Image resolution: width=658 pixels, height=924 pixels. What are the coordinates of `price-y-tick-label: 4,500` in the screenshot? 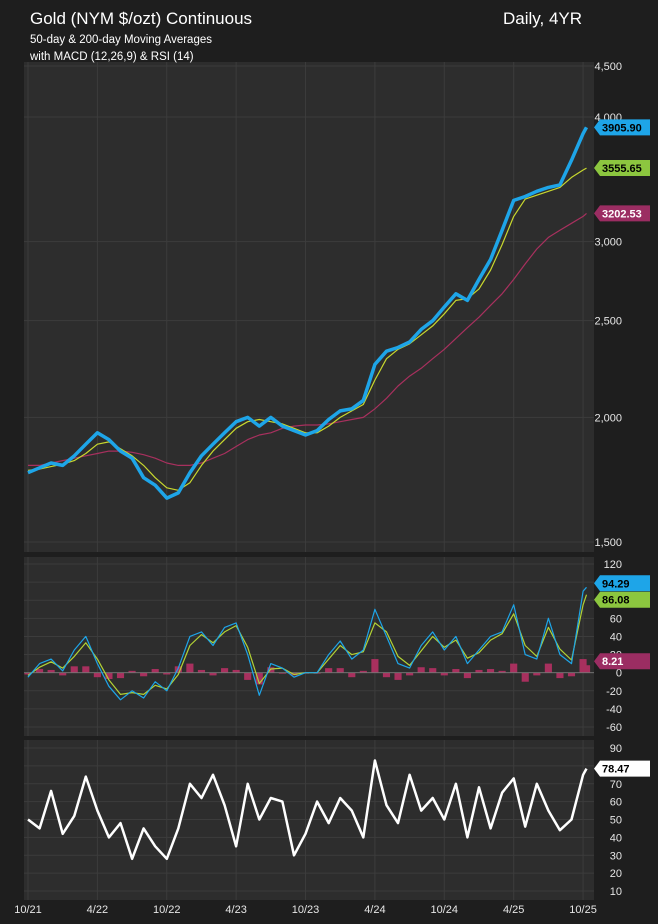 It's located at (608, 67).